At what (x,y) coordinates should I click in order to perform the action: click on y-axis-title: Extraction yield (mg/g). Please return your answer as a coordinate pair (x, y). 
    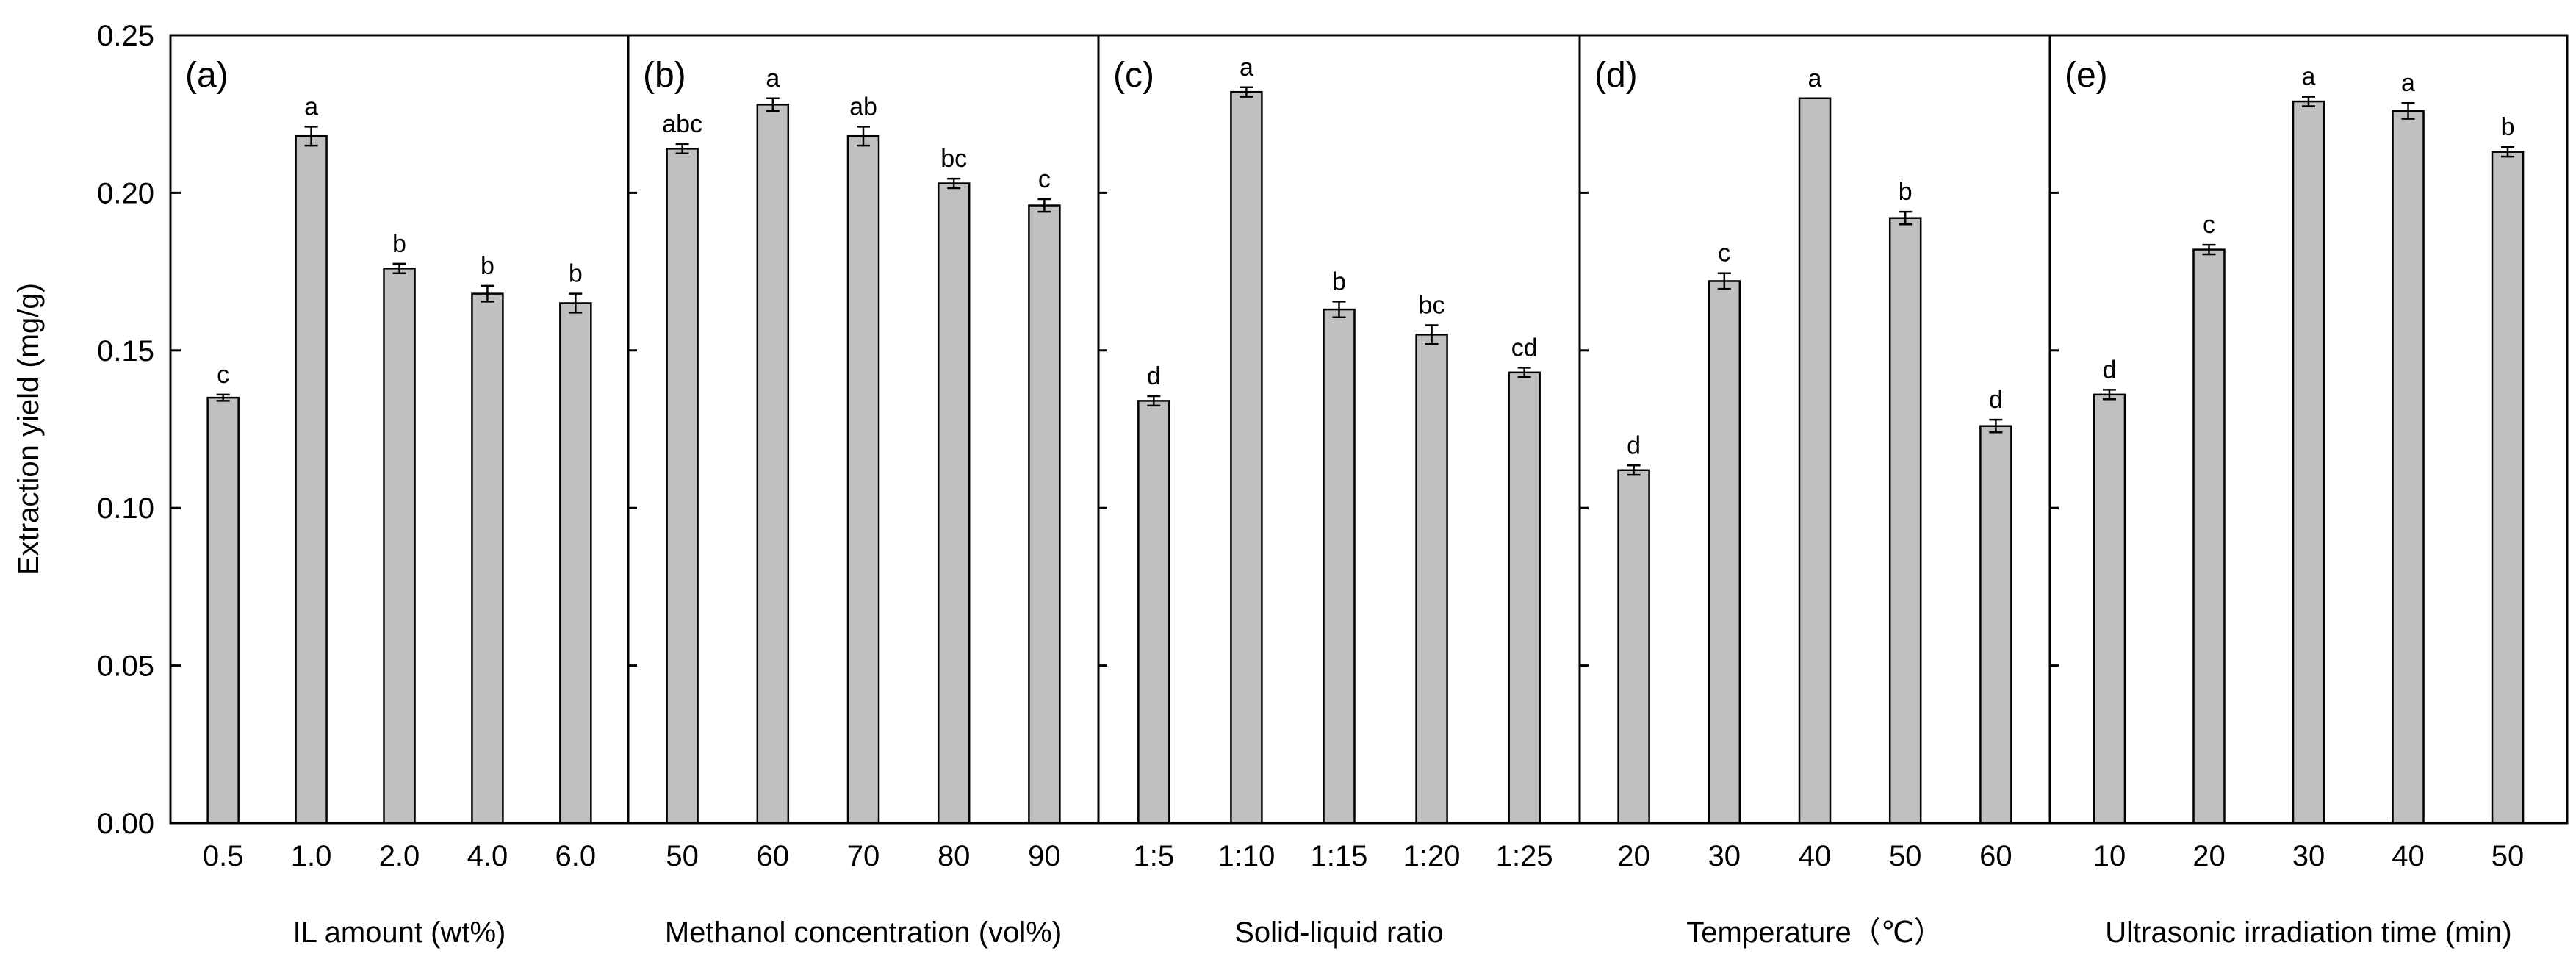
    Looking at the image, I should click on (28, 429).